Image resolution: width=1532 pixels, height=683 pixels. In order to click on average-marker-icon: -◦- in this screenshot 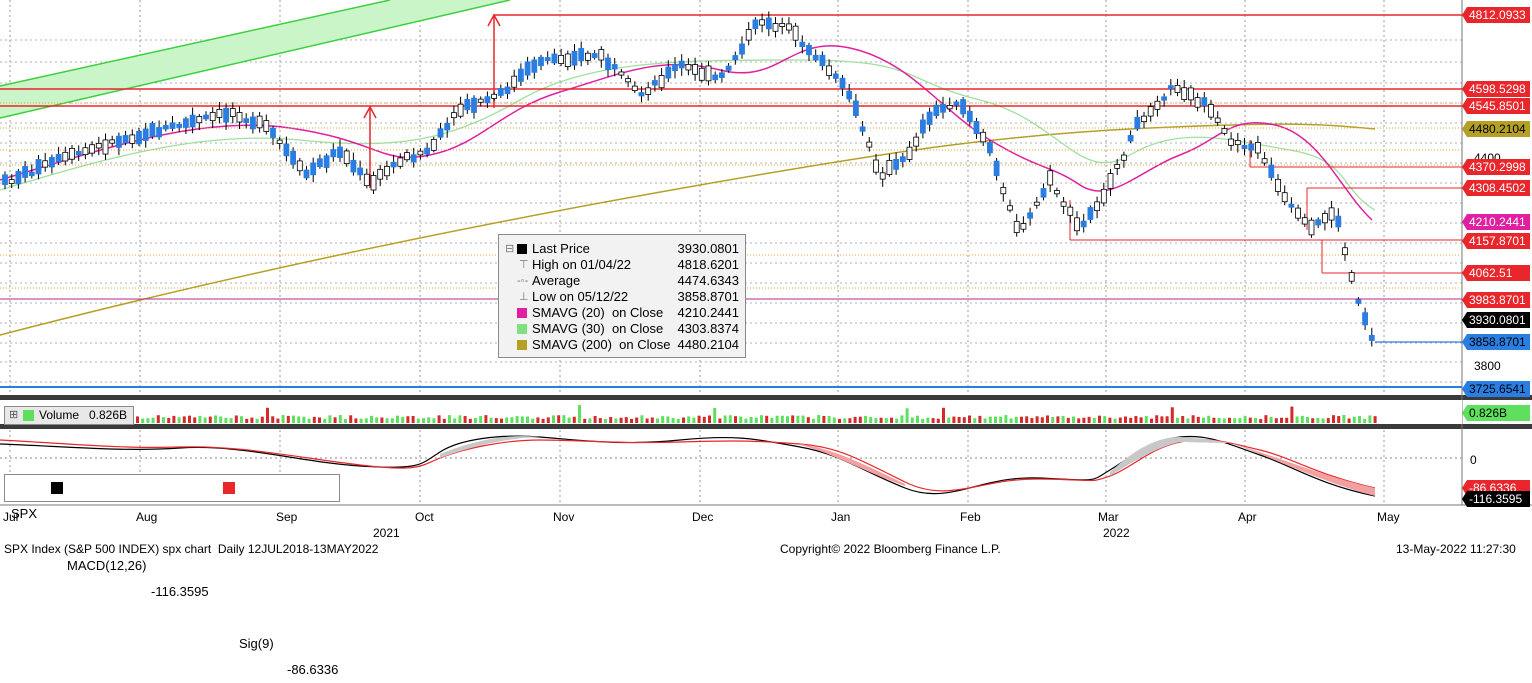, I will do `click(523, 281)`.